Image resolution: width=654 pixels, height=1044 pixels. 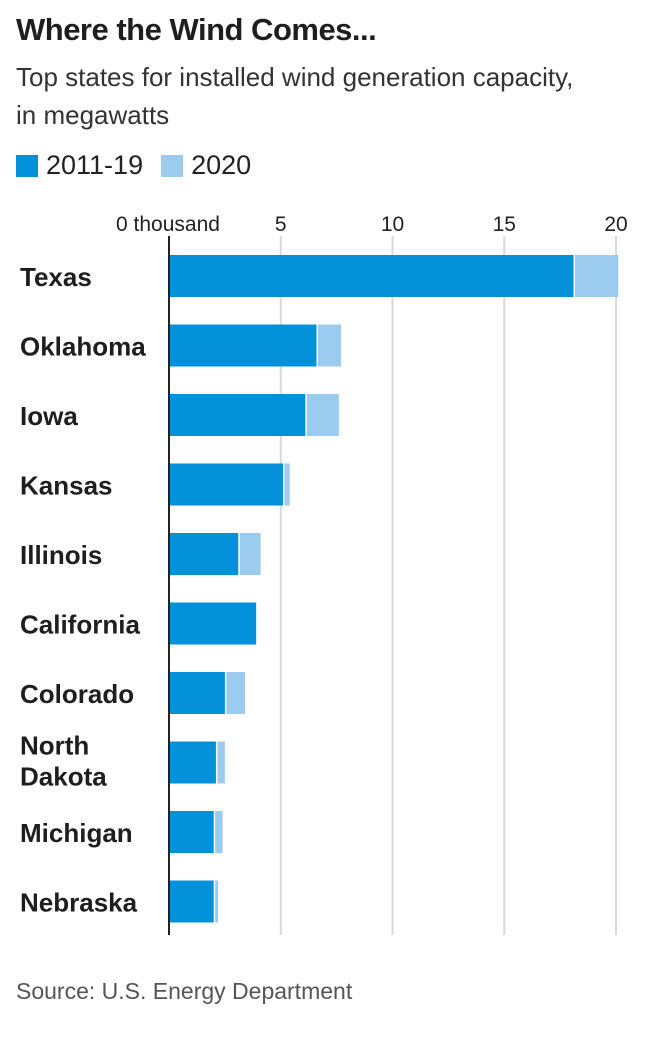 What do you see at coordinates (392, 224) in the screenshot?
I see `x-tick-label-10: 10` at bounding box center [392, 224].